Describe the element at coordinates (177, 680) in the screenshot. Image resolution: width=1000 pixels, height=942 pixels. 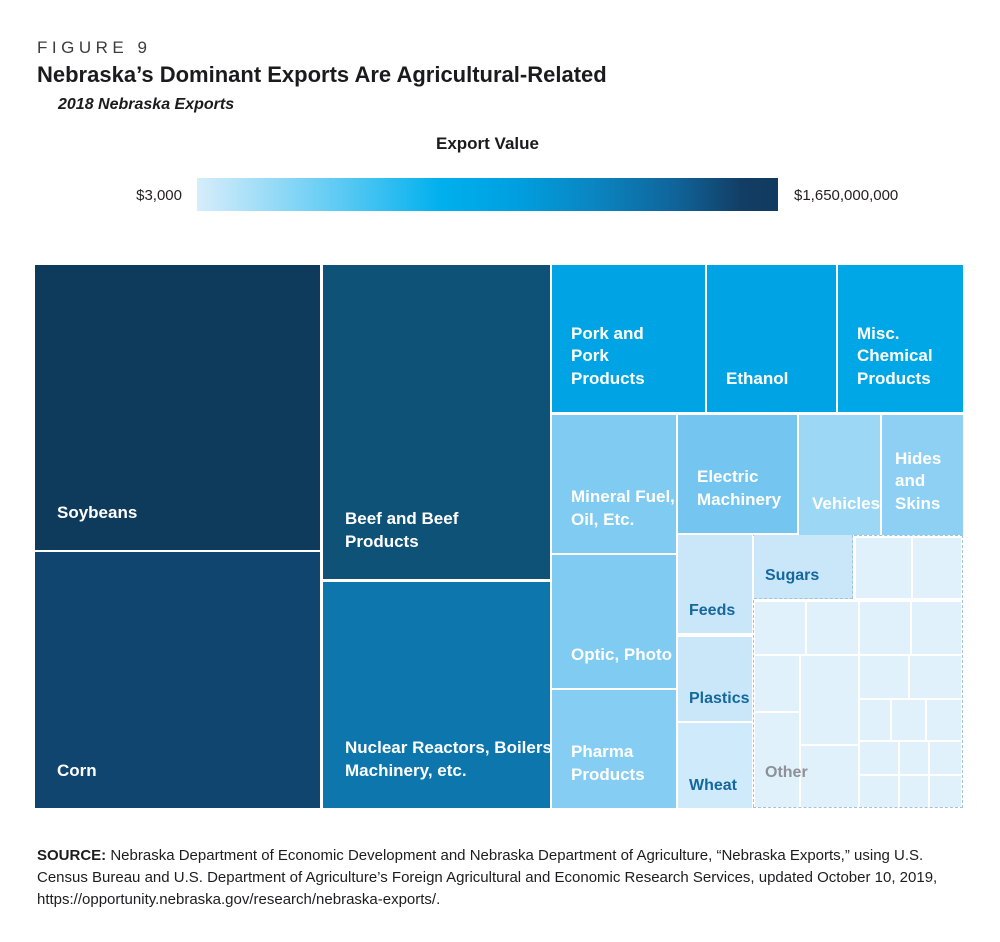
I see `treemap-cell-corn: Corn` at that location.